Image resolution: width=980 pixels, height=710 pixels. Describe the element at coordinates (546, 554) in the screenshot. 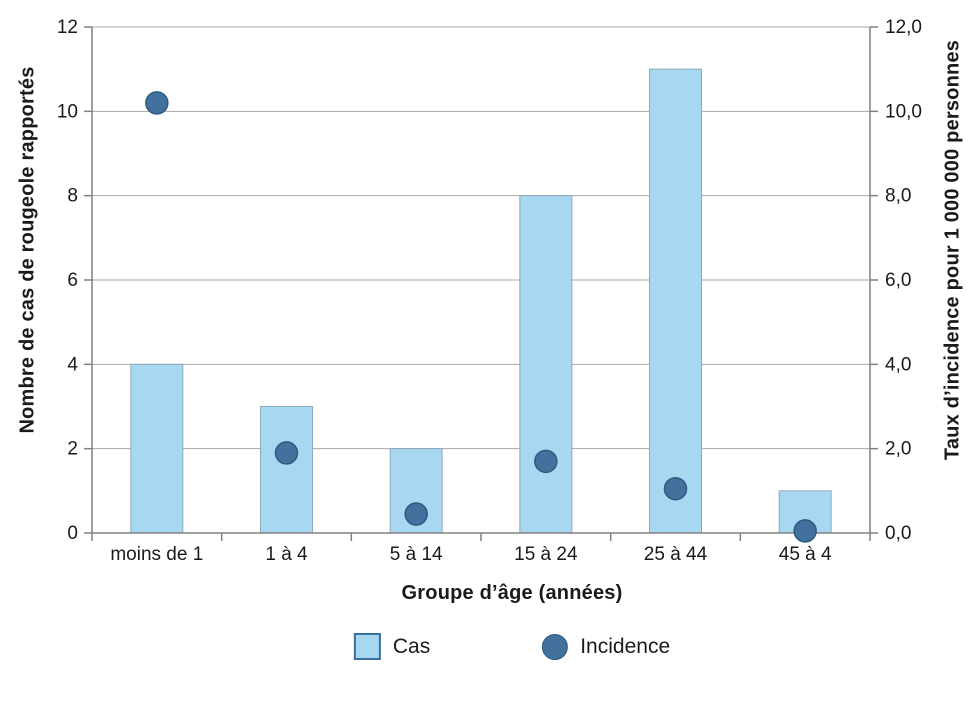

I see `x-axis-category-label: 15 à 24` at that location.